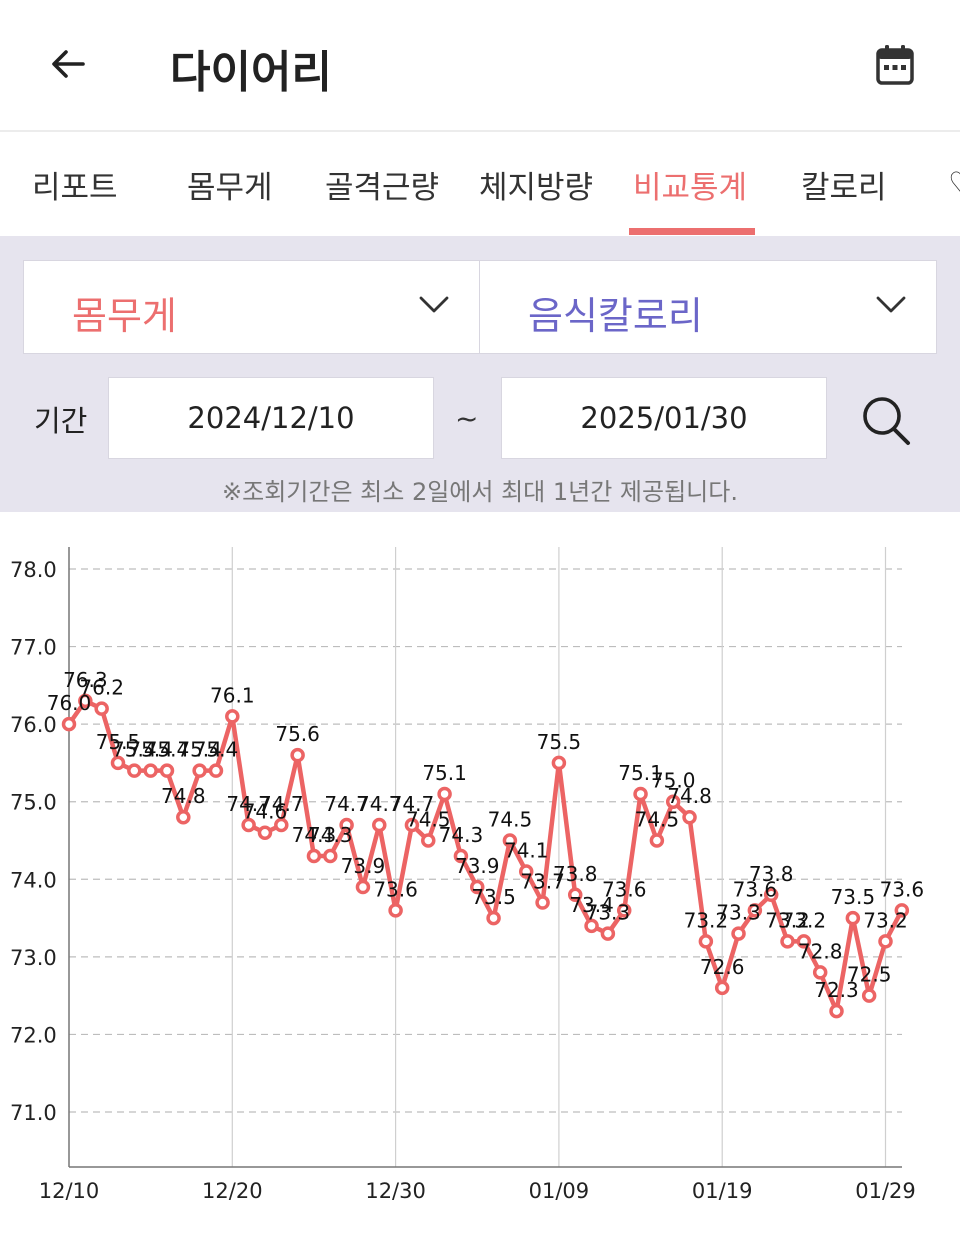 This screenshot has height=1253, width=960. What do you see at coordinates (230, 187) in the screenshot?
I see `tab-weight: 몸무게` at bounding box center [230, 187].